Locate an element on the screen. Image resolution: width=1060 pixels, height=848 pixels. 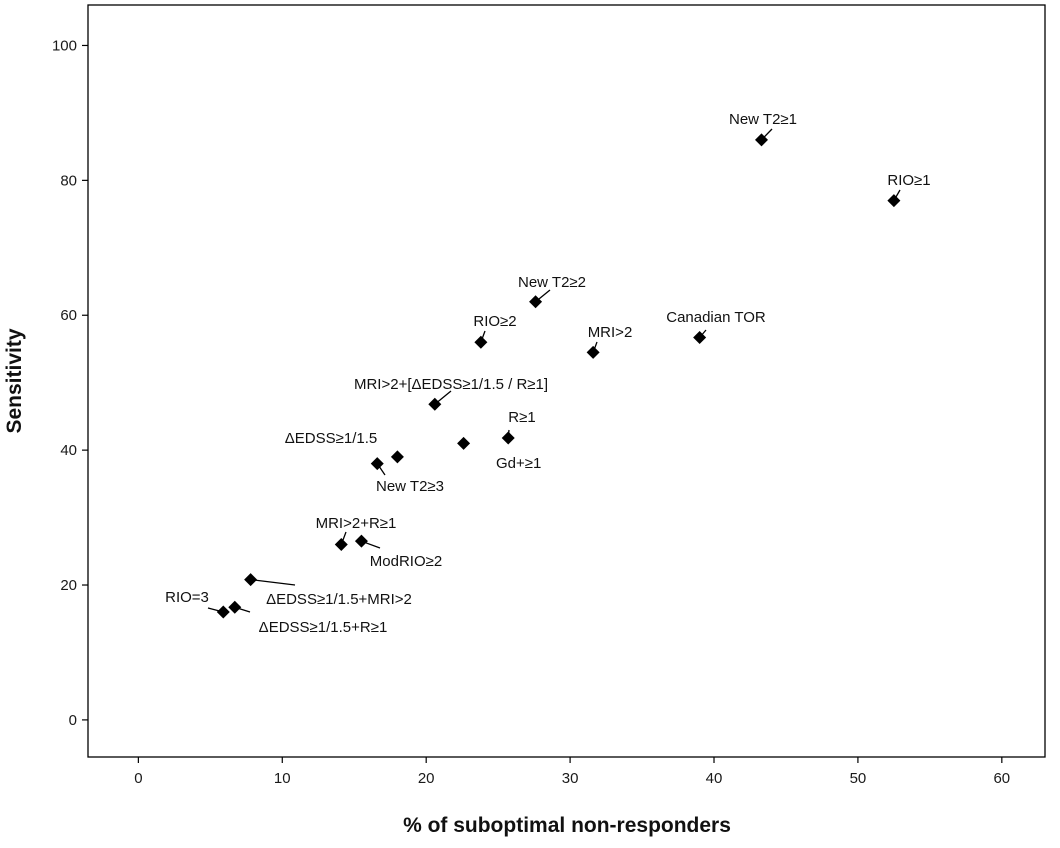
point-label: Gd+≥1 is located at coordinates (518, 463).